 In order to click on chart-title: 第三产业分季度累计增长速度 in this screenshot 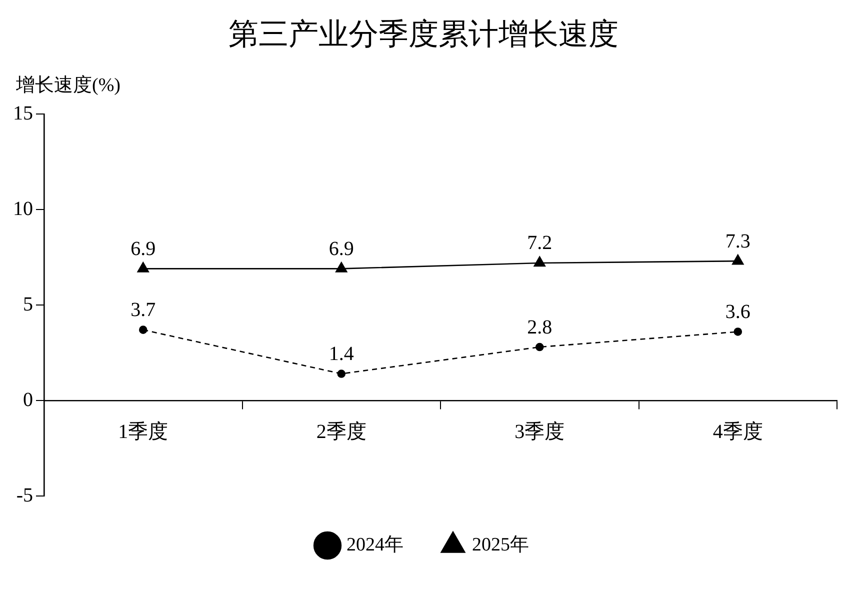, I will do `click(423, 34)`.